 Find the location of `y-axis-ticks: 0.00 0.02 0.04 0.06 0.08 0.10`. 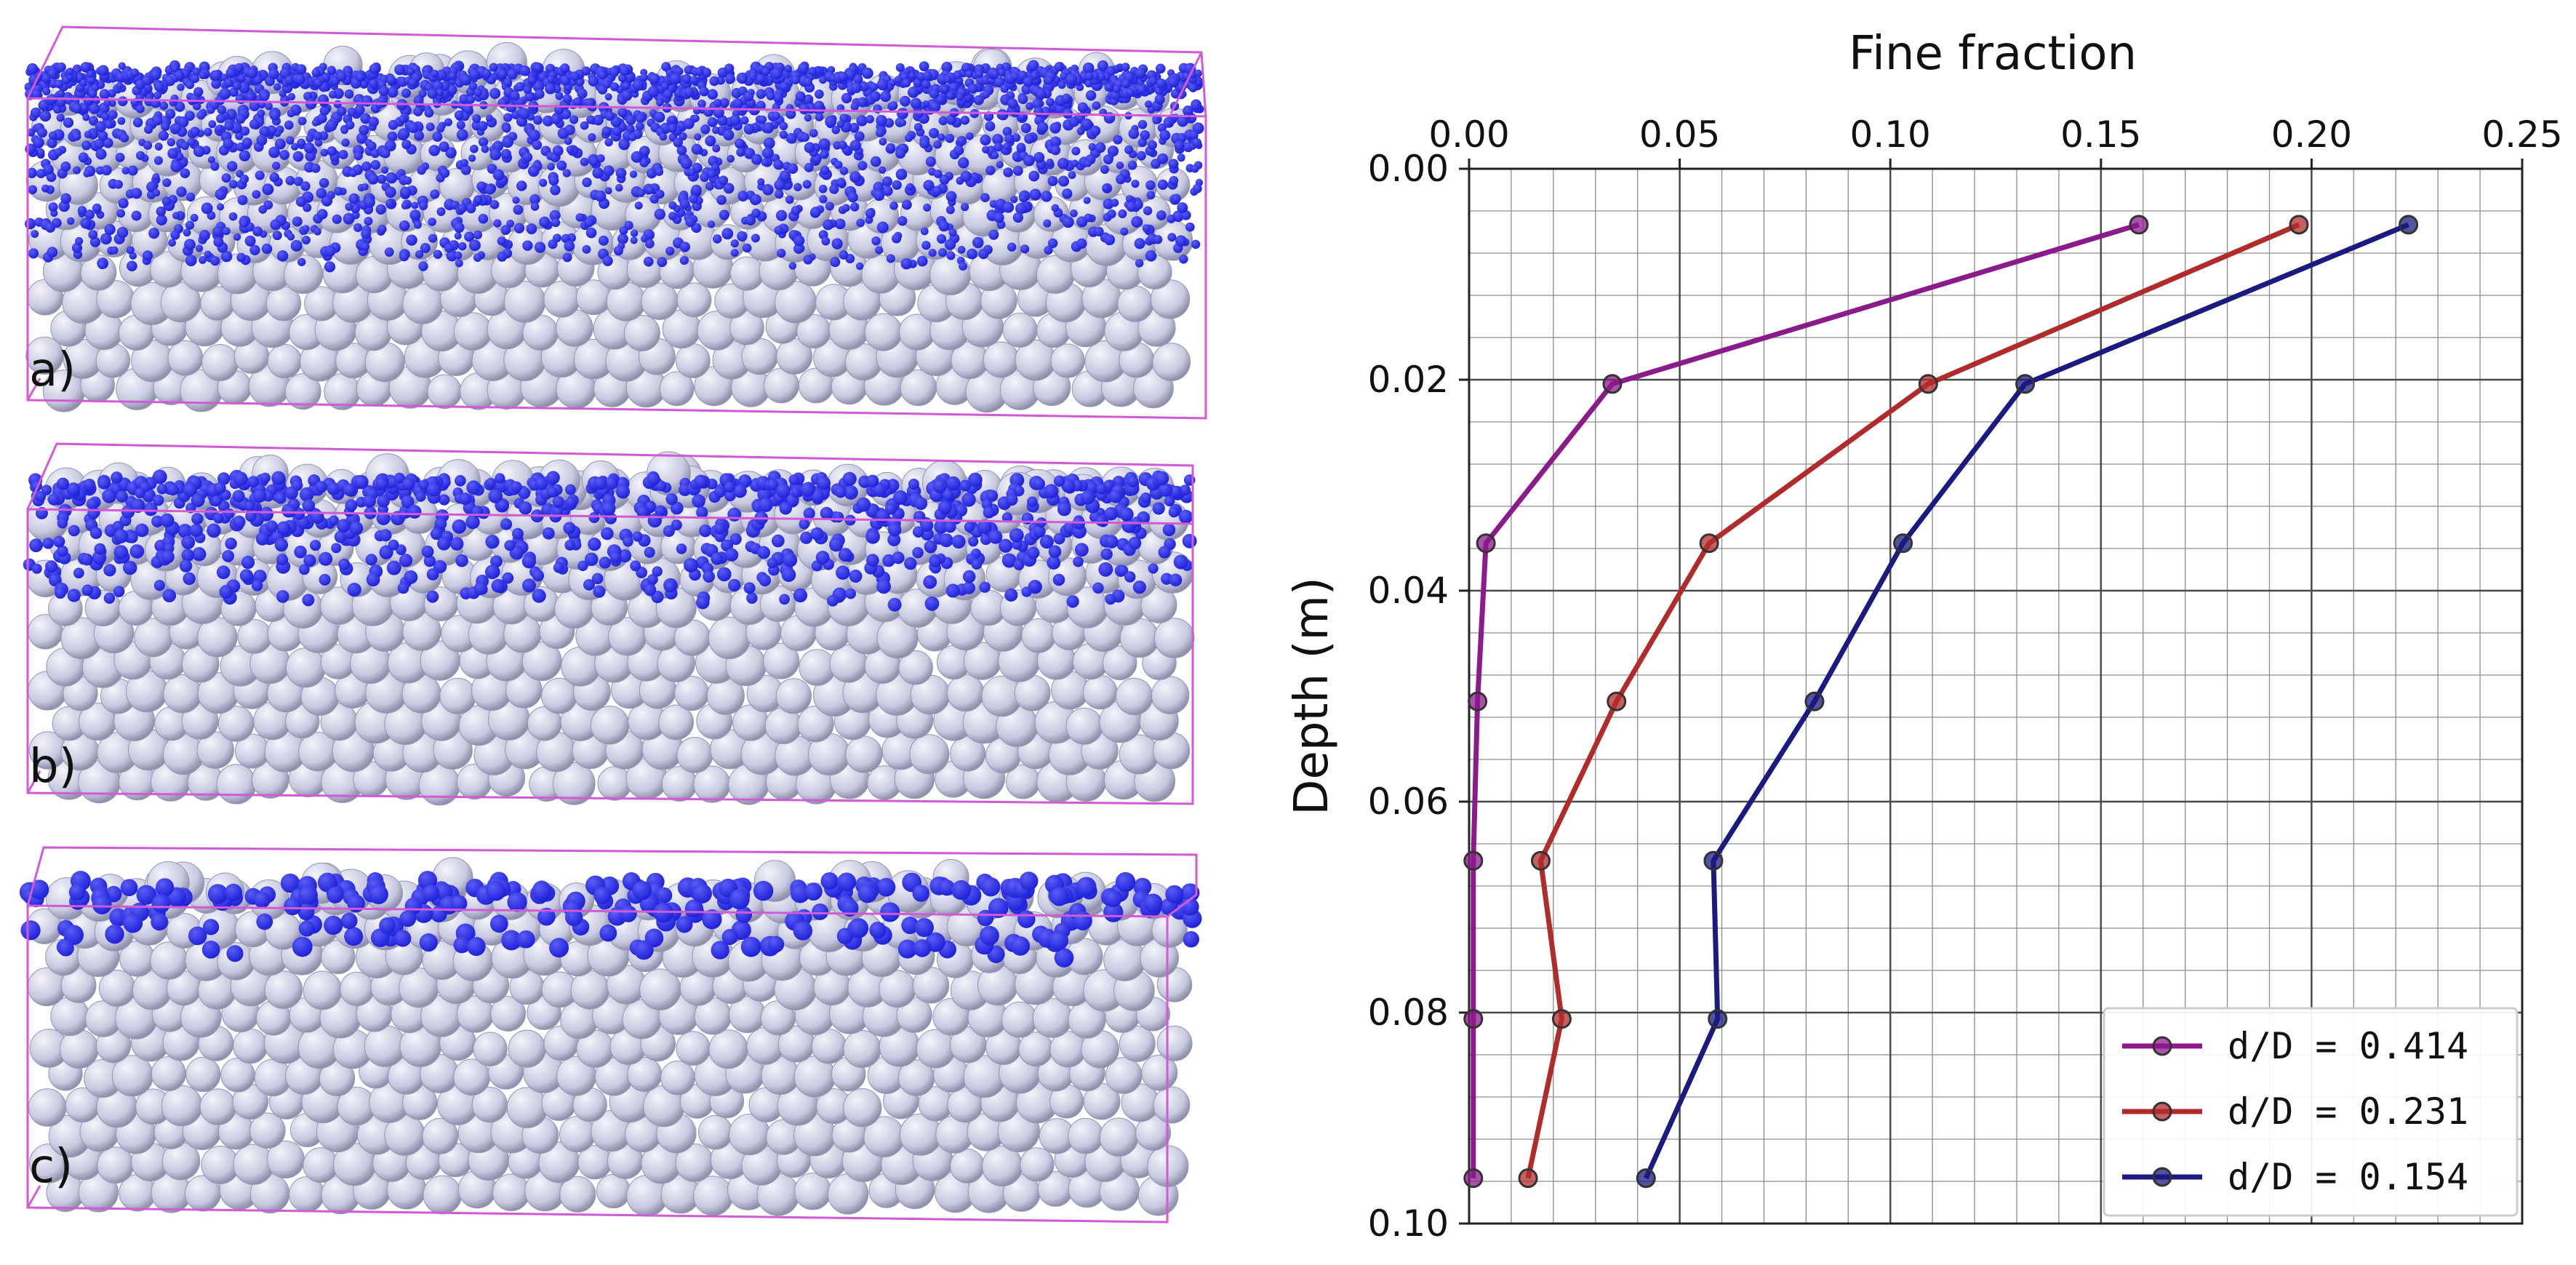

y-axis-ticks: 0.00 0.02 0.04 0.06 0.08 0.10 is located at coordinates (1418, 696).